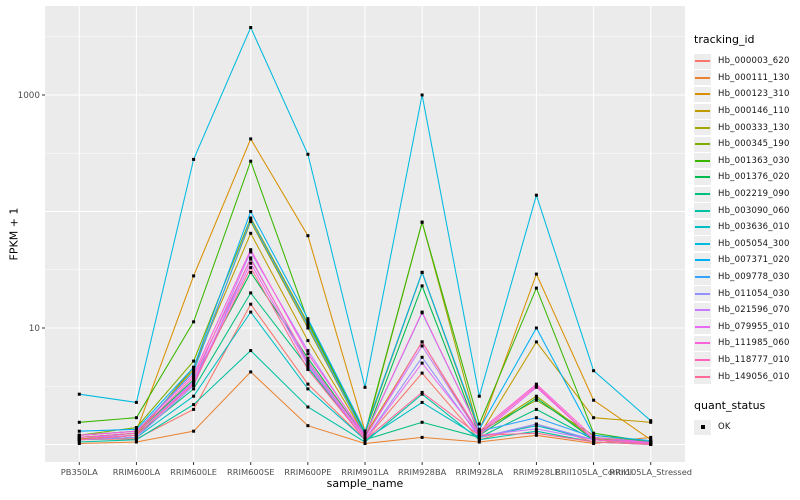 The image size is (800, 500). I want to click on legend-item: Hb_000333_130, so click(746, 127).